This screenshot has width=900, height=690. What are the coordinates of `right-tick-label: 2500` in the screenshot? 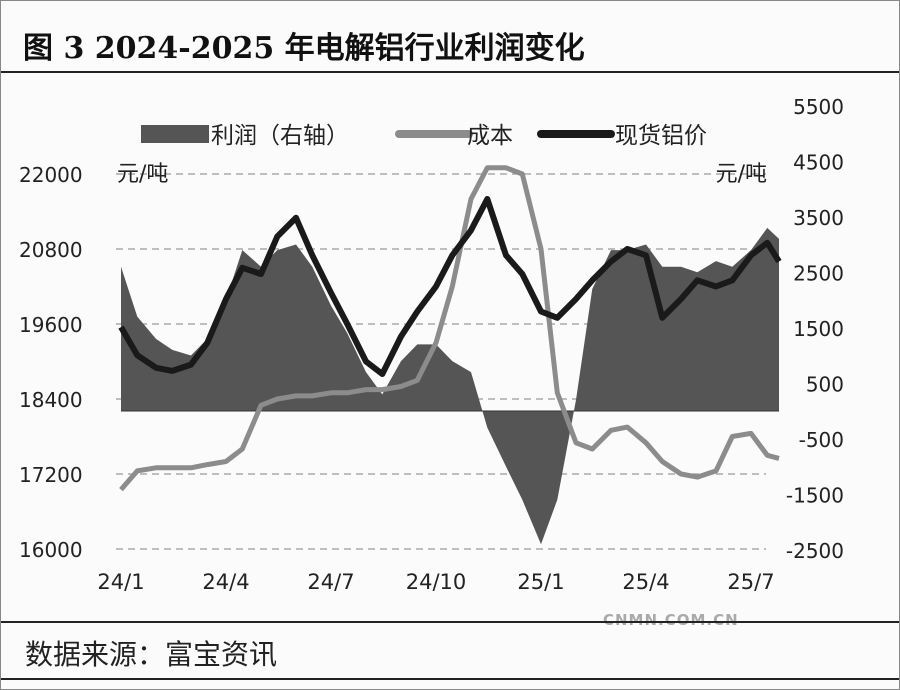 It's located at (818, 273).